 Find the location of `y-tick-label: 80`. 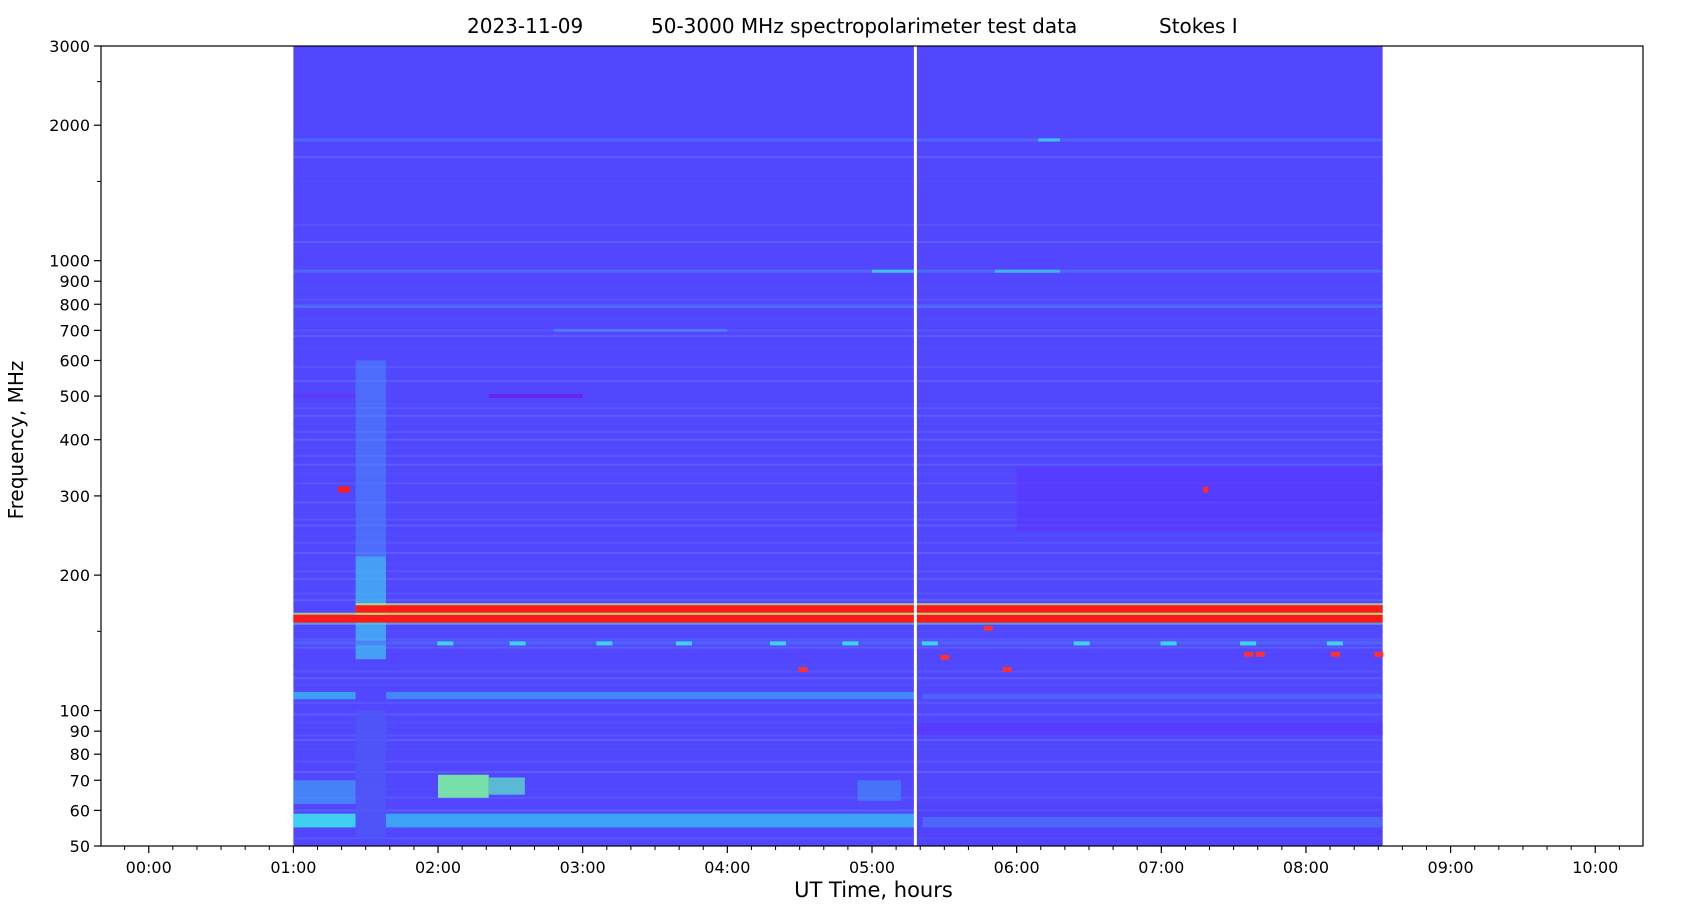

y-tick-label: 80 is located at coordinates (80, 754).